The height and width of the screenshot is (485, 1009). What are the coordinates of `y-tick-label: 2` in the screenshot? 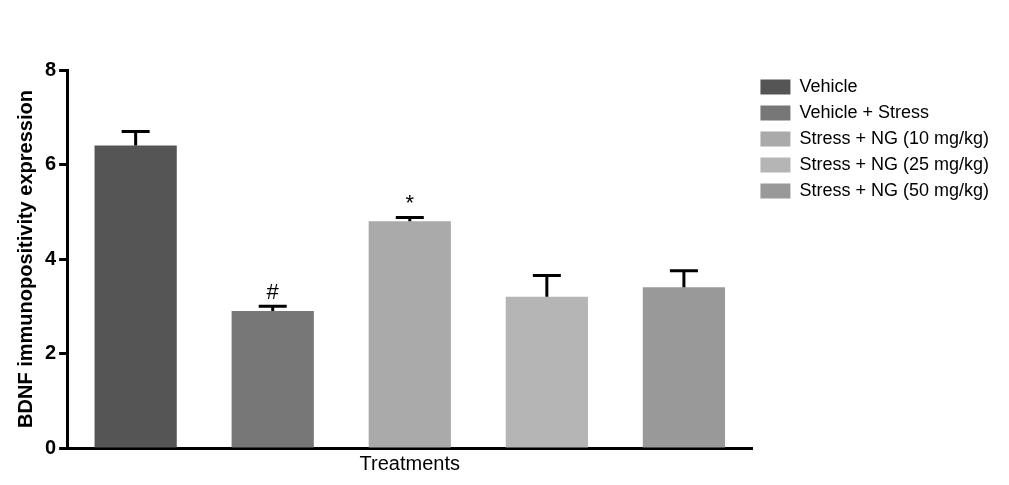 It's located at (51, 352).